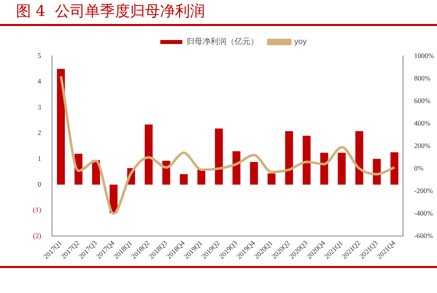 Image resolution: width=437 pixels, height=293 pixels. Describe the element at coordinates (110, 11) in the screenshot. I see `chart-title: 图 4 公司单季度归母净利润` at that location.